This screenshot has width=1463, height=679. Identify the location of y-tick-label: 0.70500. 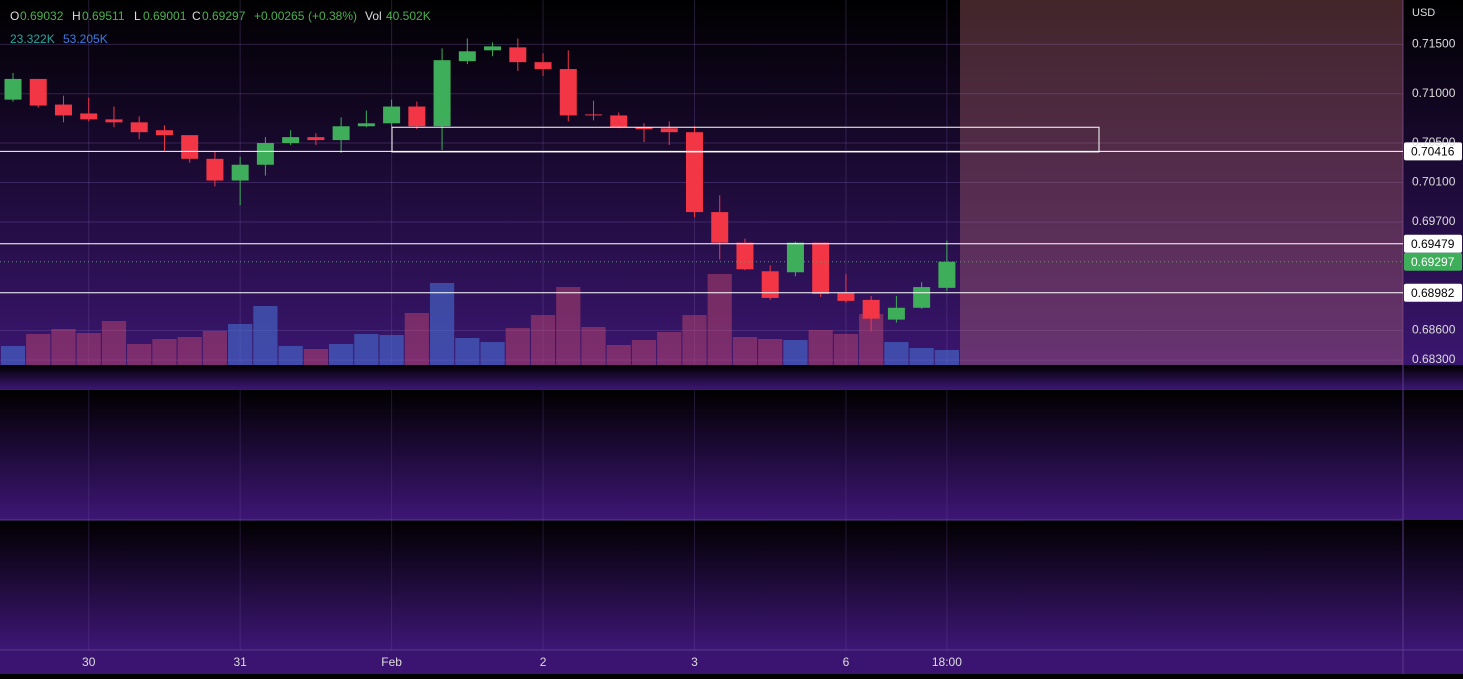
(1434, 142).